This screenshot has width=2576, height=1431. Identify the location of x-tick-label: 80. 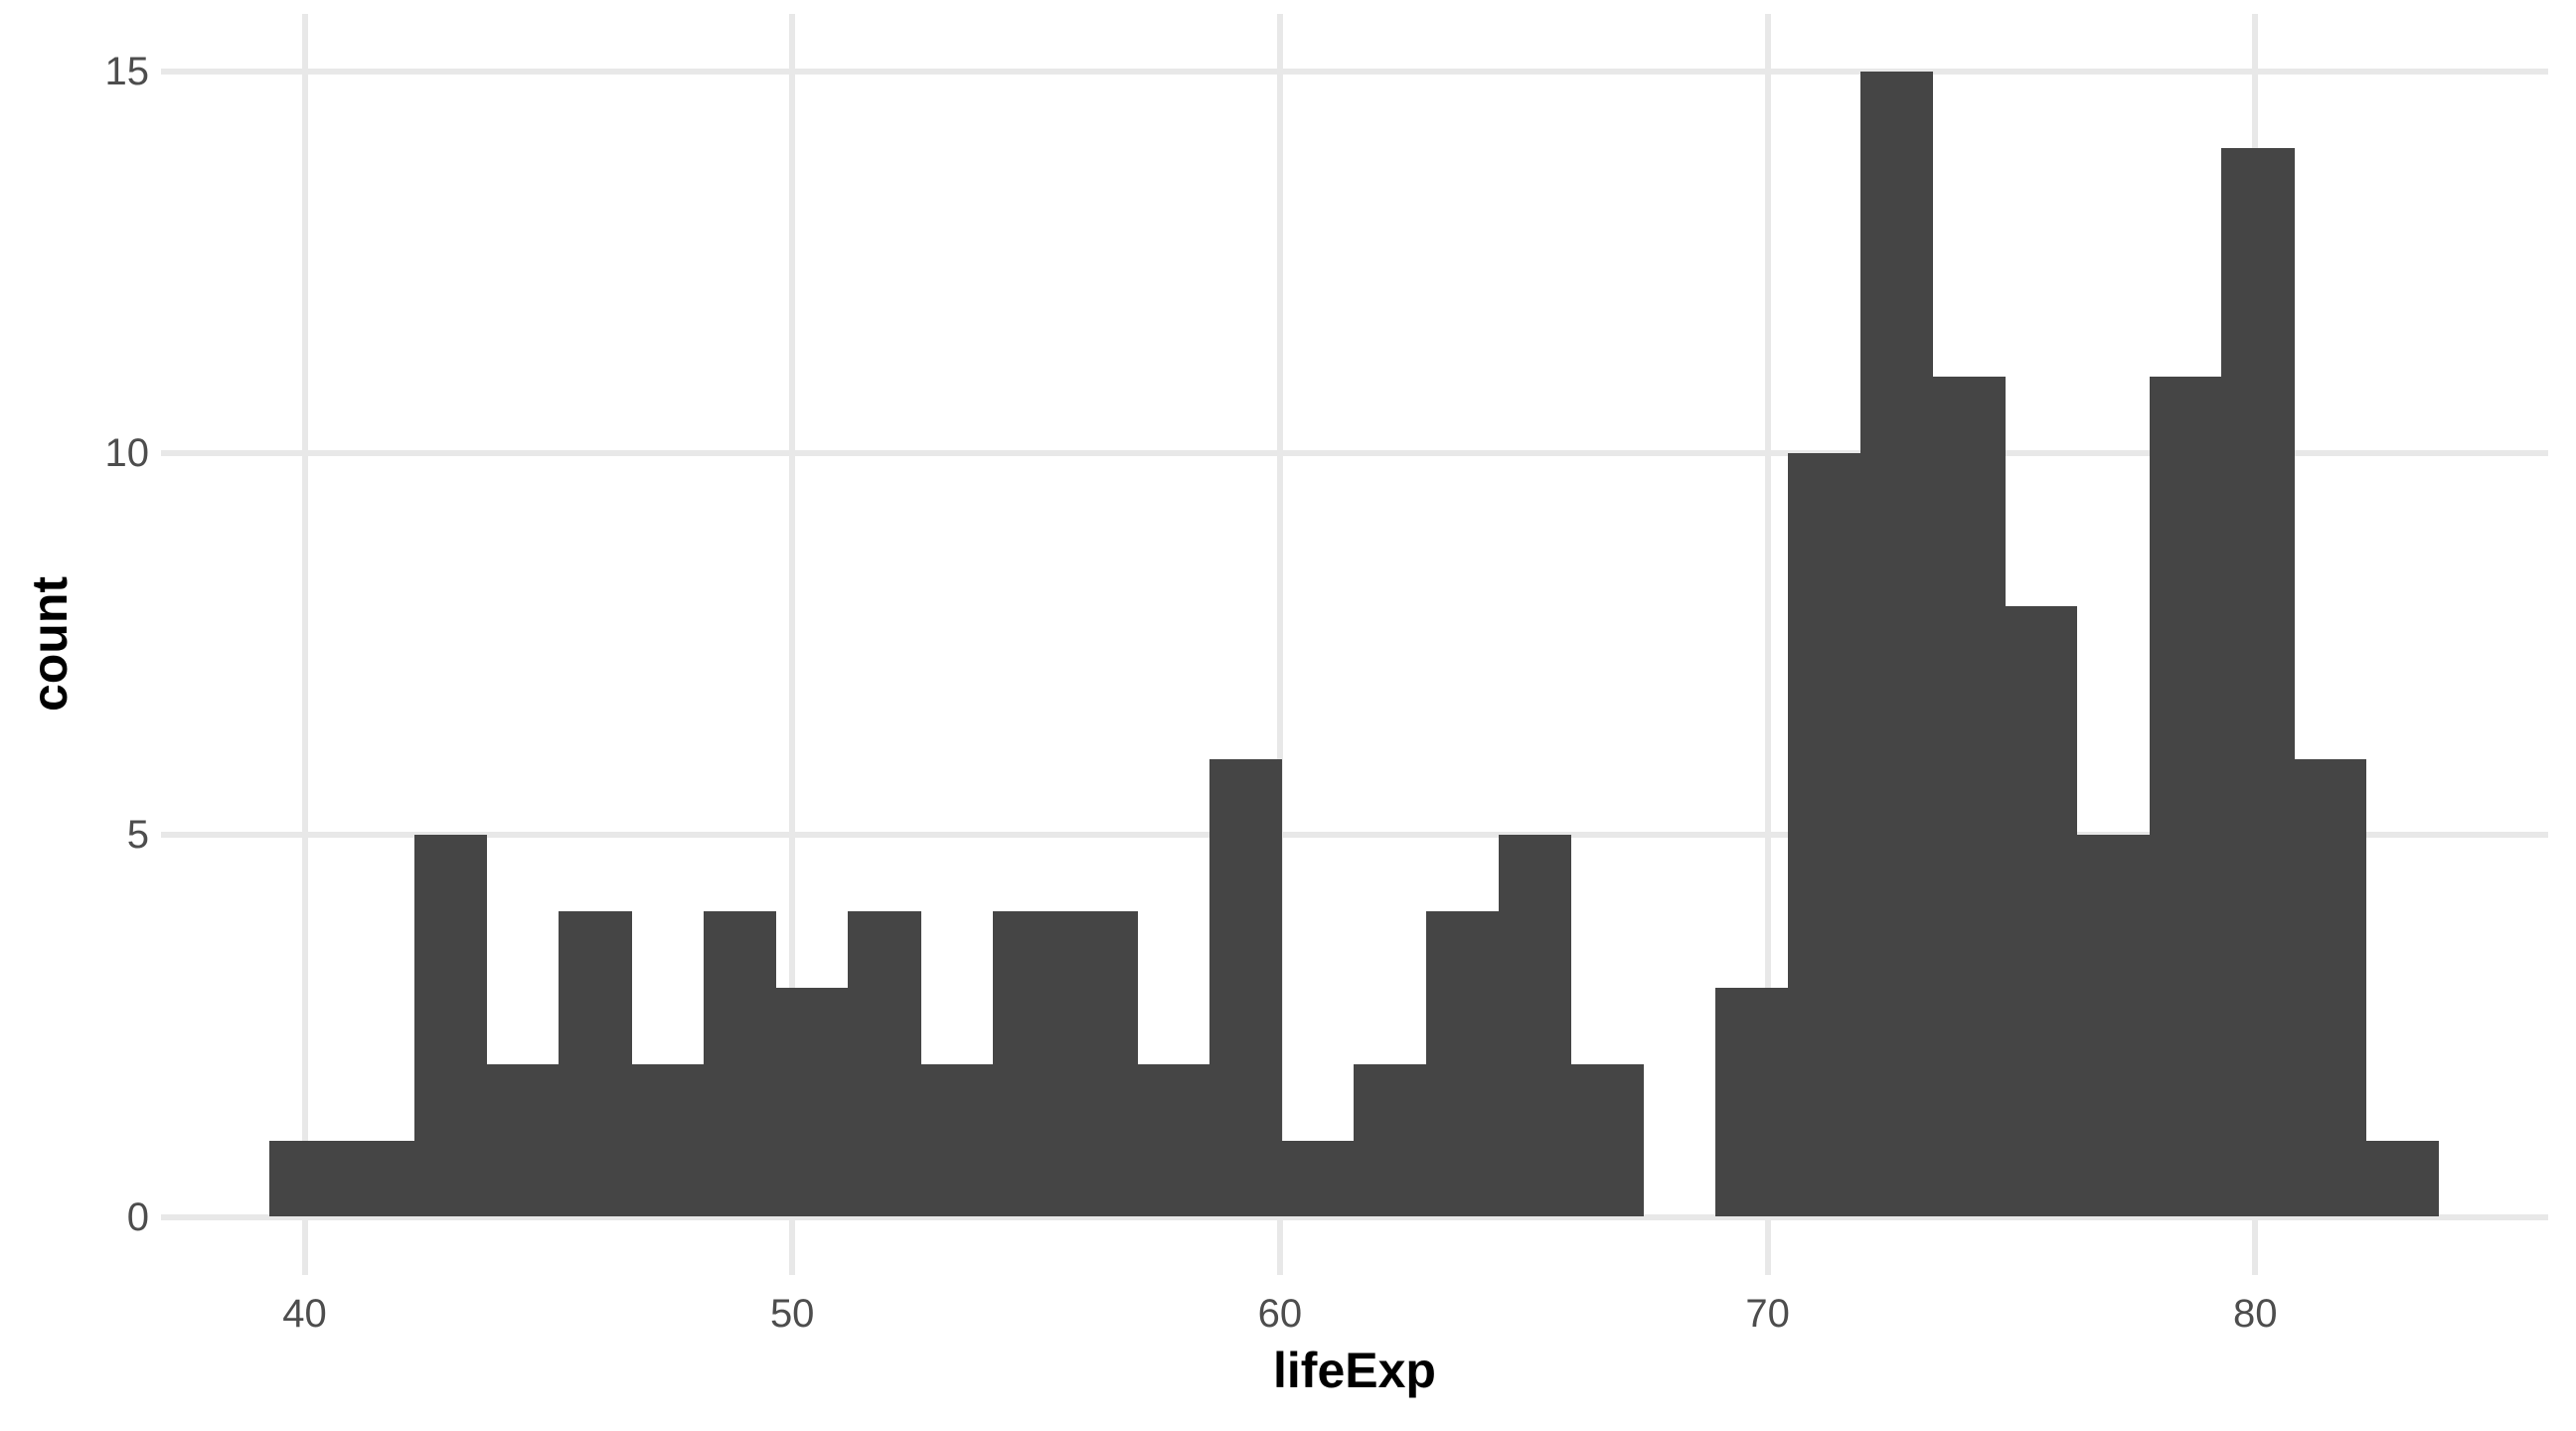
(2255, 1314).